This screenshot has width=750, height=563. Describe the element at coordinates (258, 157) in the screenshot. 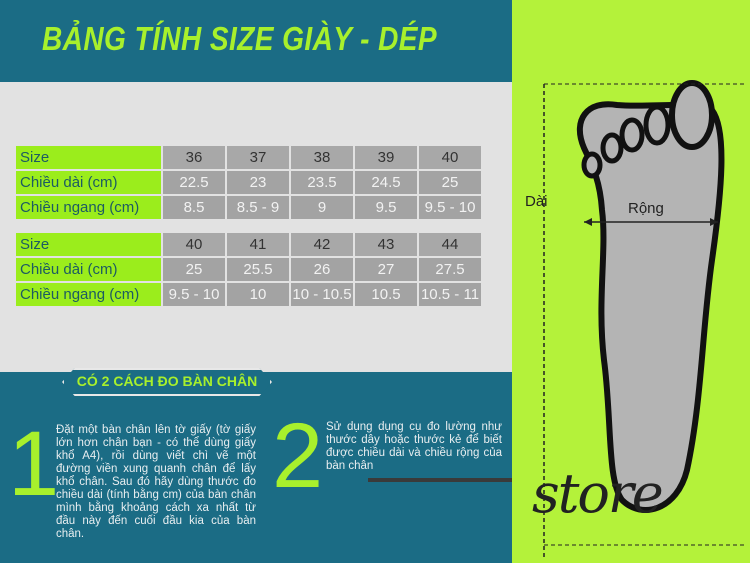

I see `cell: 37` at that location.